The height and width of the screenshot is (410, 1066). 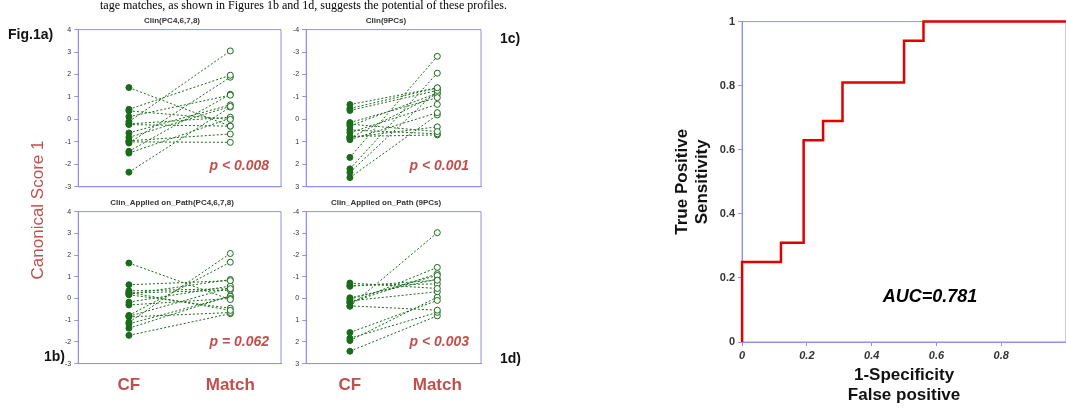 What do you see at coordinates (732, 341) in the screenshot?
I see `y-tick-label: 0` at bounding box center [732, 341].